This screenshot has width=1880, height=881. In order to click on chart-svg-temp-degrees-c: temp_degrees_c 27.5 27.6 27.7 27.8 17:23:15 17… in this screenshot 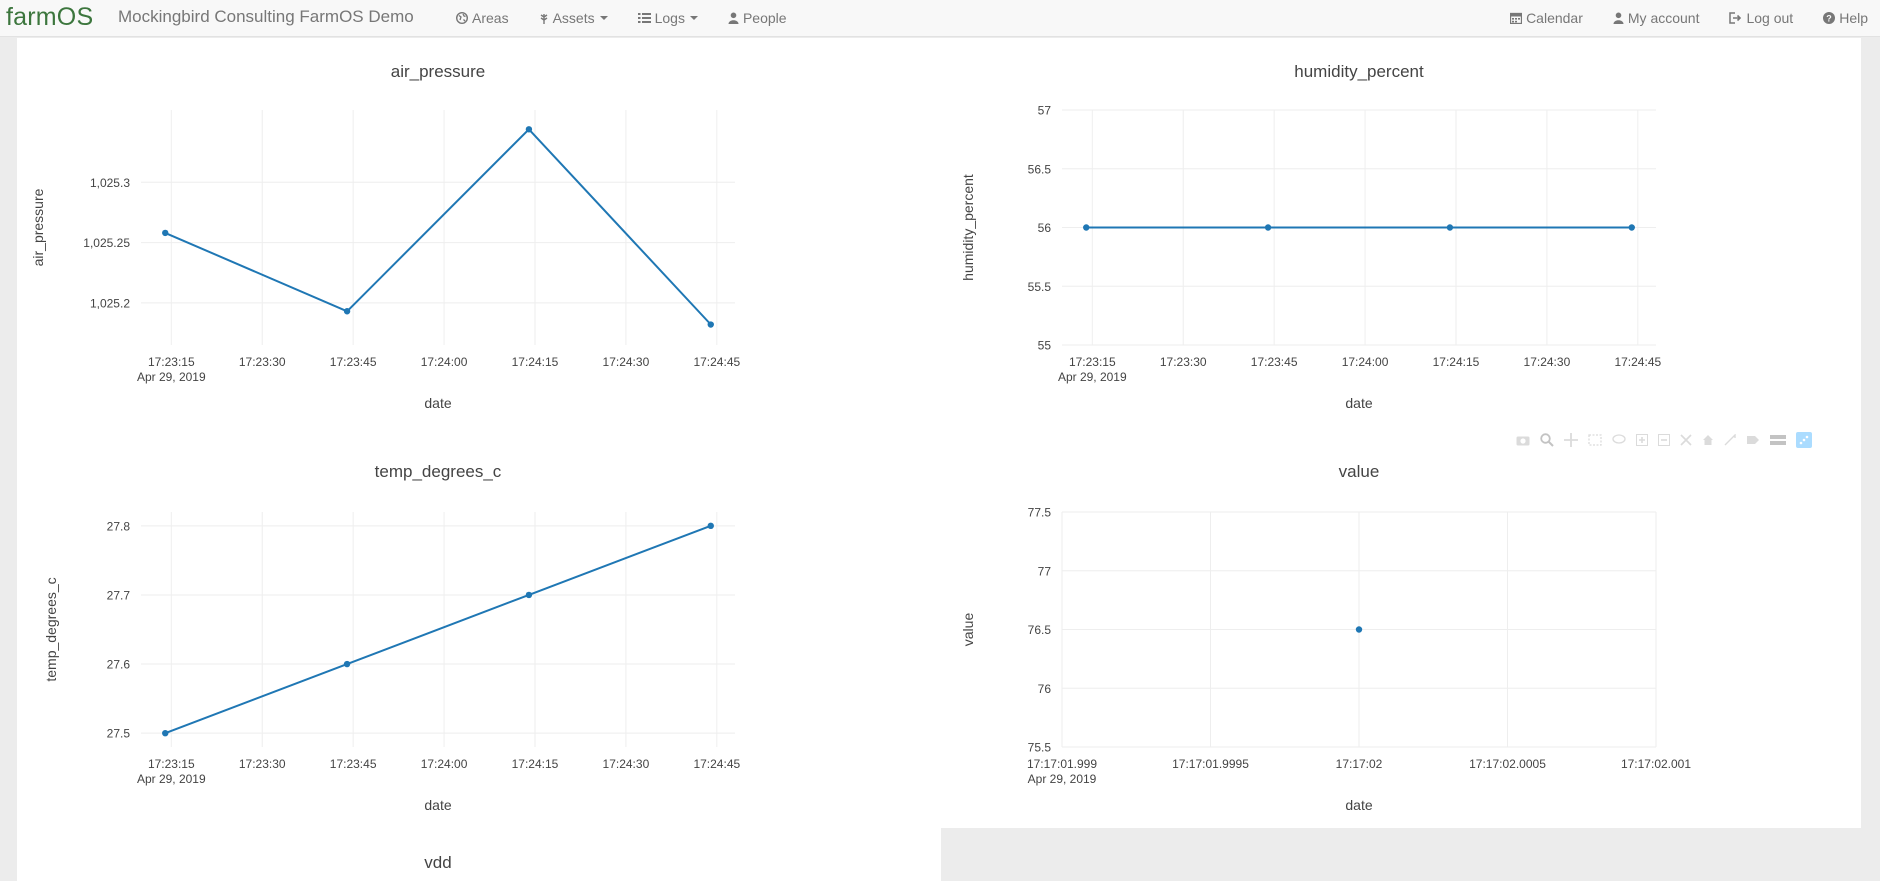, I will do `click(391, 637)`.